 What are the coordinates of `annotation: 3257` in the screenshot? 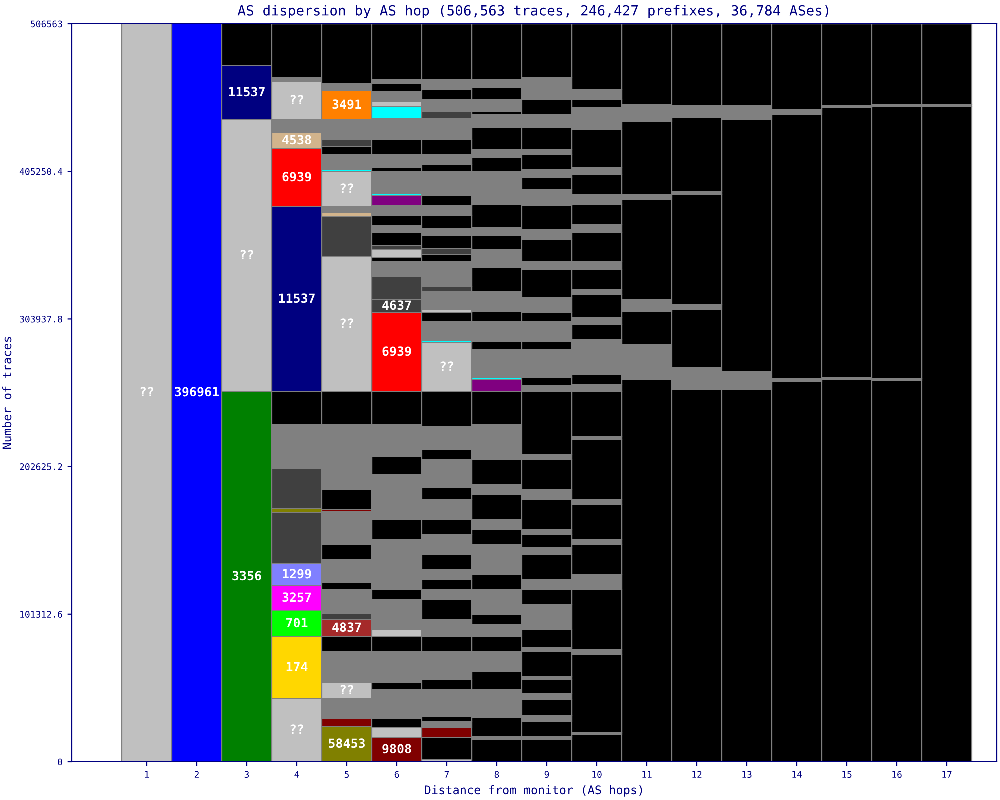 It's located at (297, 597).